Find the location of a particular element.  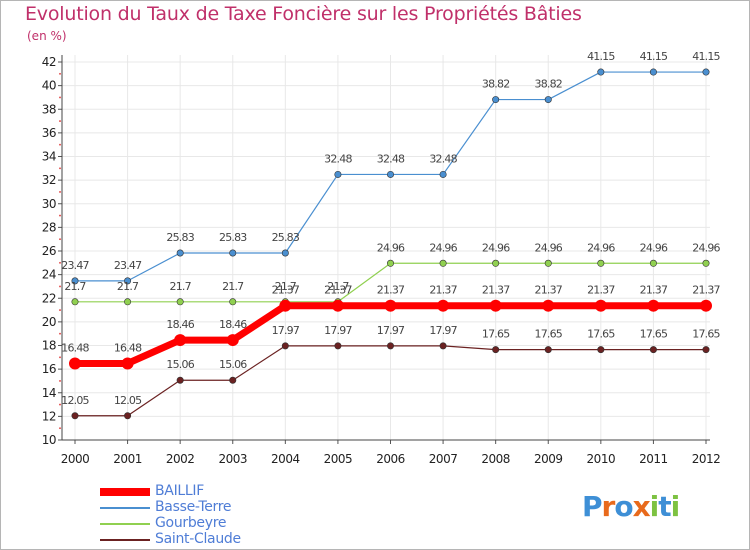

legend-label: Gourbeyre is located at coordinates (191, 523).